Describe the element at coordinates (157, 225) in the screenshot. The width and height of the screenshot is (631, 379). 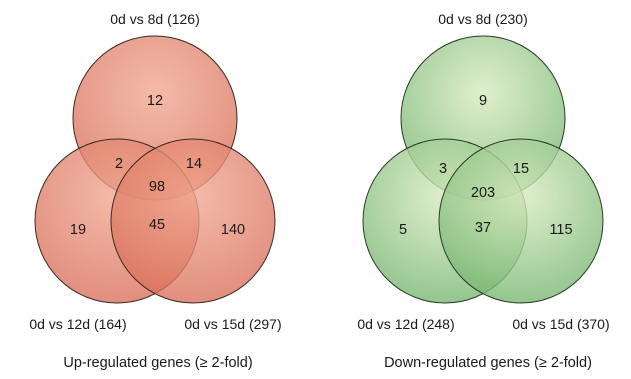
I see `venn-up-region-left-right: 45` at that location.